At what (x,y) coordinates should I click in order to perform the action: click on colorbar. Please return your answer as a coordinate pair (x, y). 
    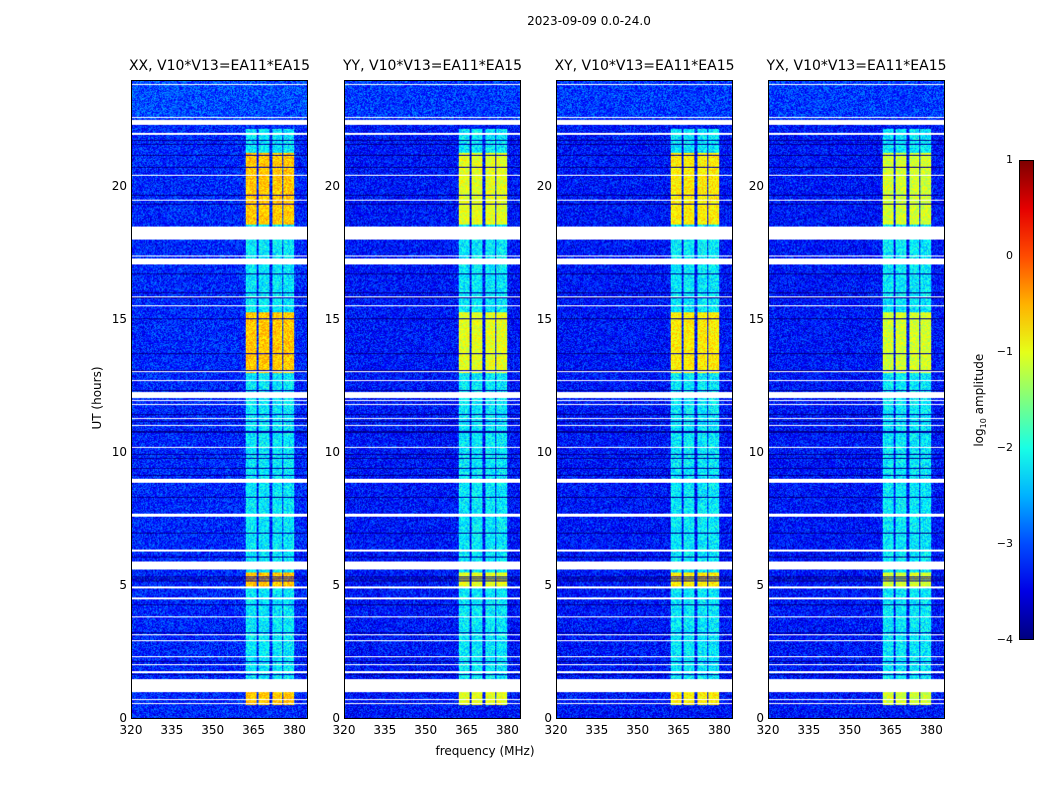
    Looking at the image, I should click on (1026, 400).